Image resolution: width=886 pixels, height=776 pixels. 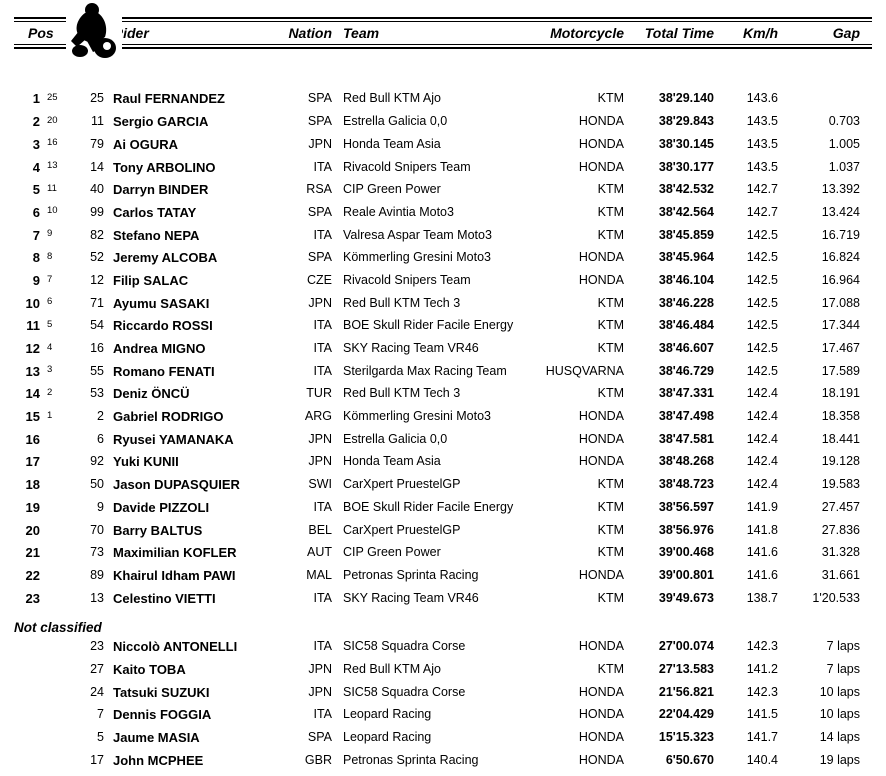 I want to click on total-time-cell: 38'56.597, so click(x=686, y=506).